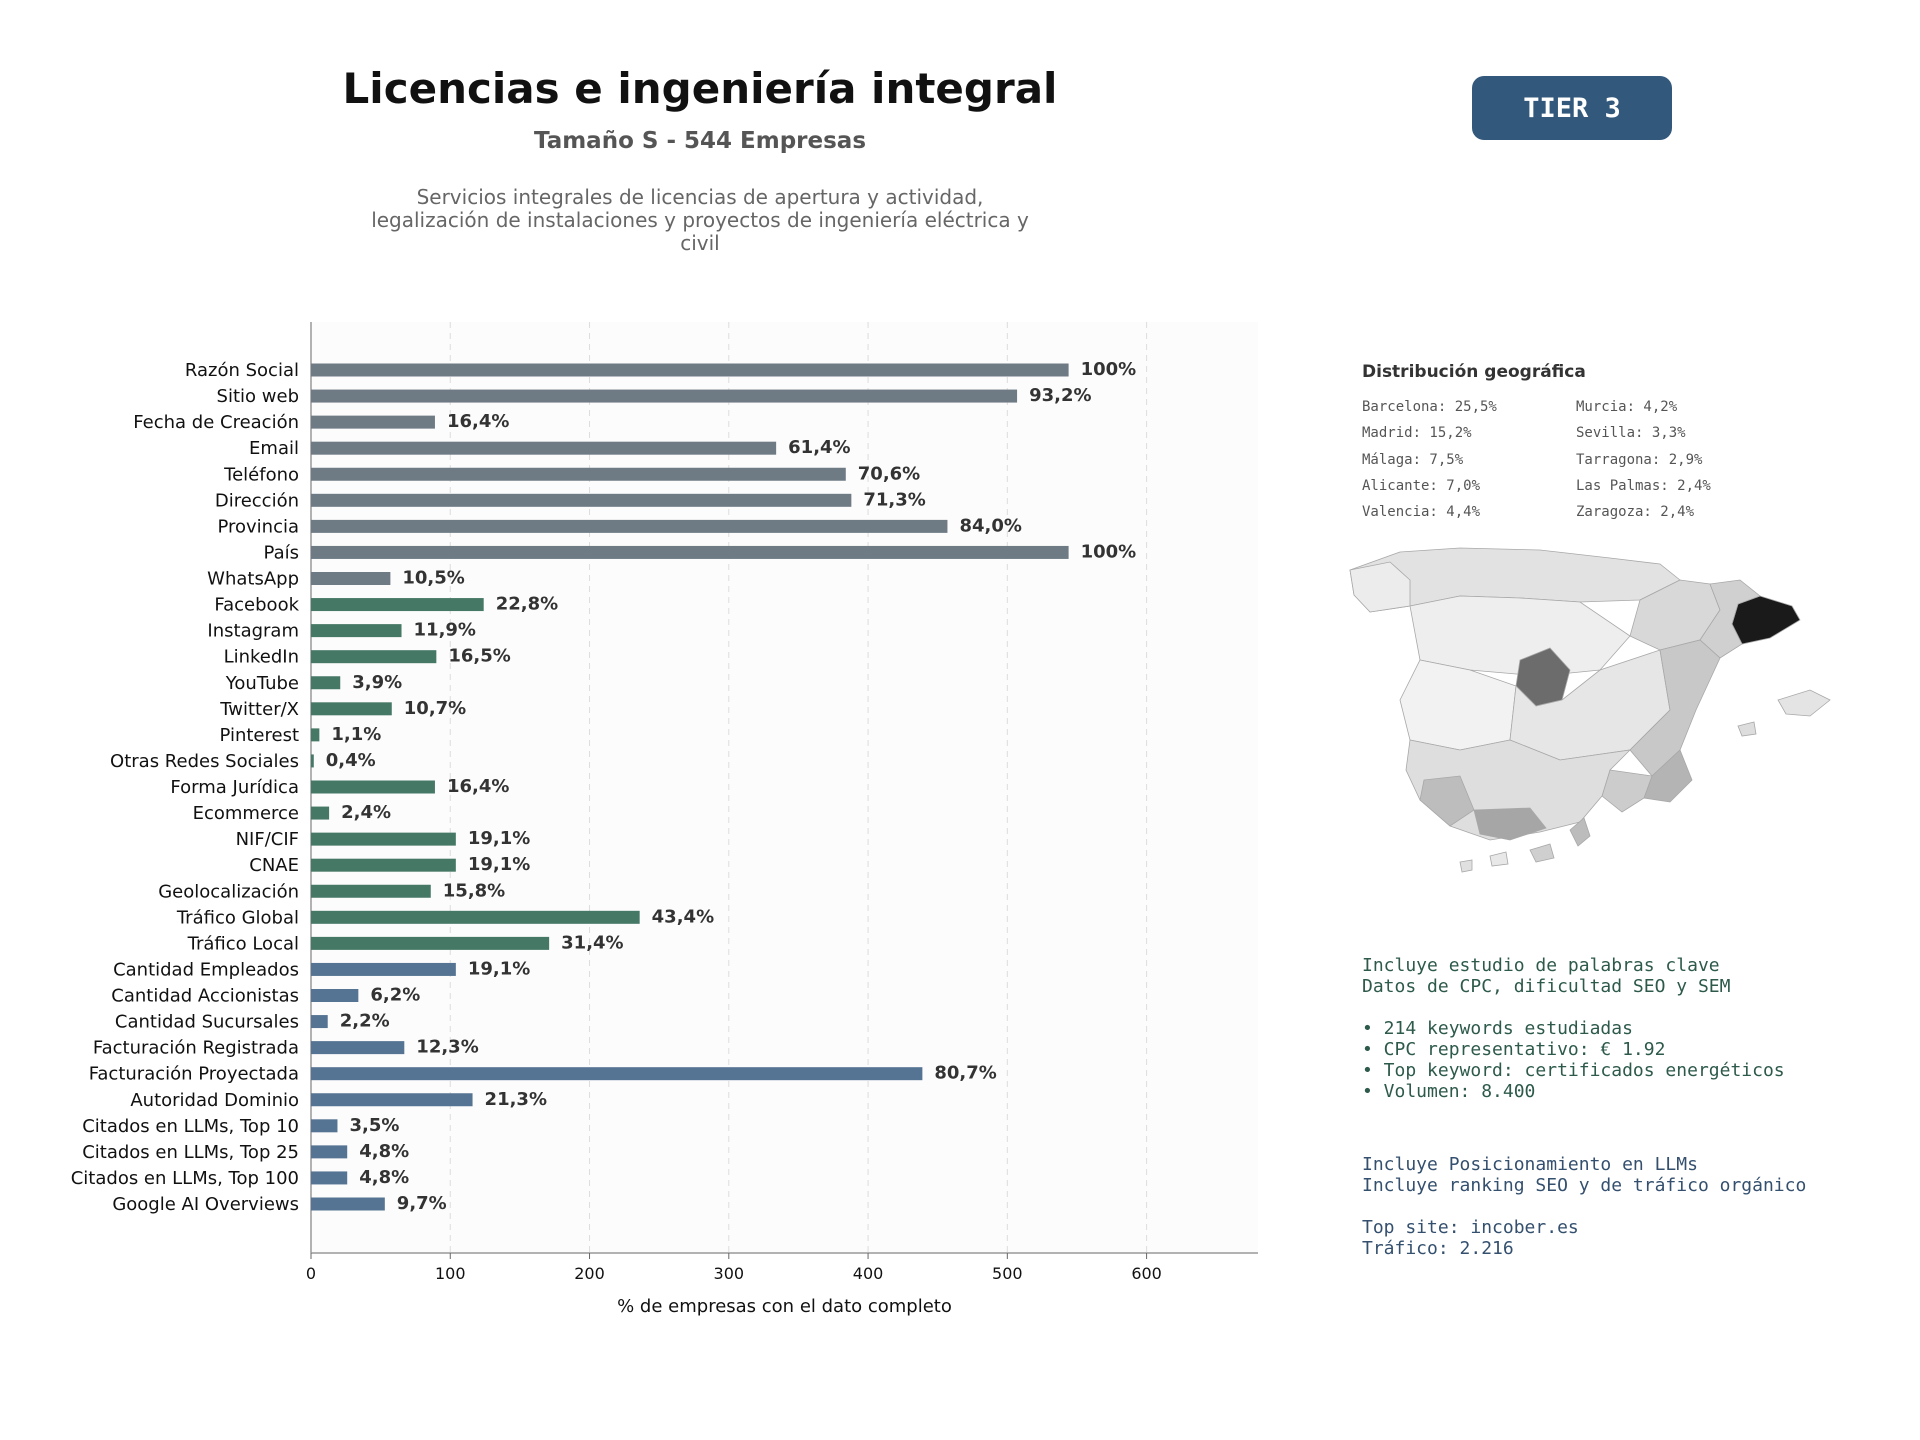 This screenshot has width=1920, height=1440. What do you see at coordinates (384, 1177) in the screenshot?
I see `data-label: 4,8%` at bounding box center [384, 1177].